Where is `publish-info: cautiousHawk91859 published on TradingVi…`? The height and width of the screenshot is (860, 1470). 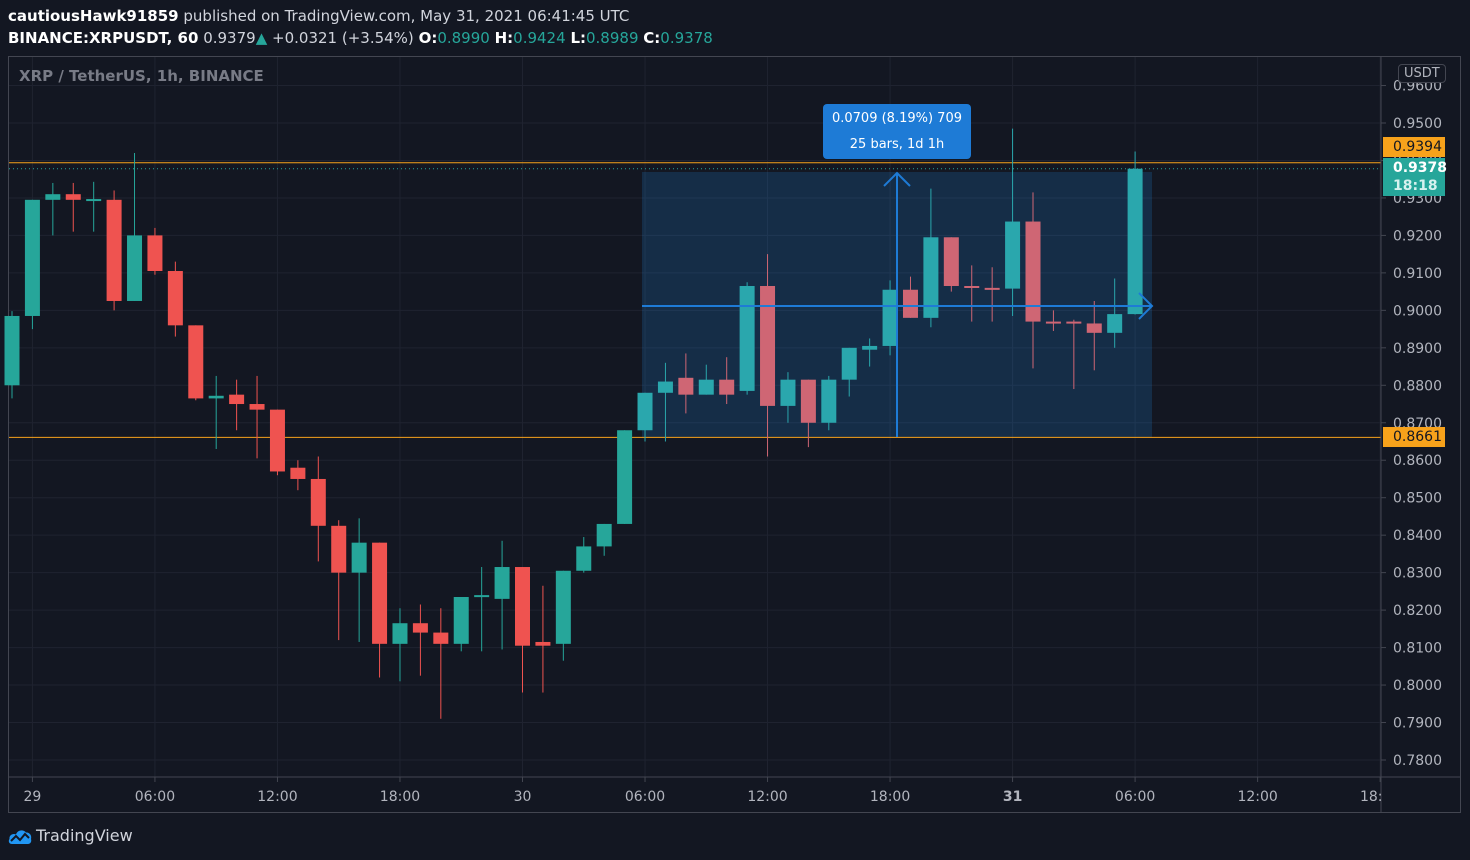
publish-info: cautiousHawk91859 published on TradingVi… is located at coordinates (318, 16).